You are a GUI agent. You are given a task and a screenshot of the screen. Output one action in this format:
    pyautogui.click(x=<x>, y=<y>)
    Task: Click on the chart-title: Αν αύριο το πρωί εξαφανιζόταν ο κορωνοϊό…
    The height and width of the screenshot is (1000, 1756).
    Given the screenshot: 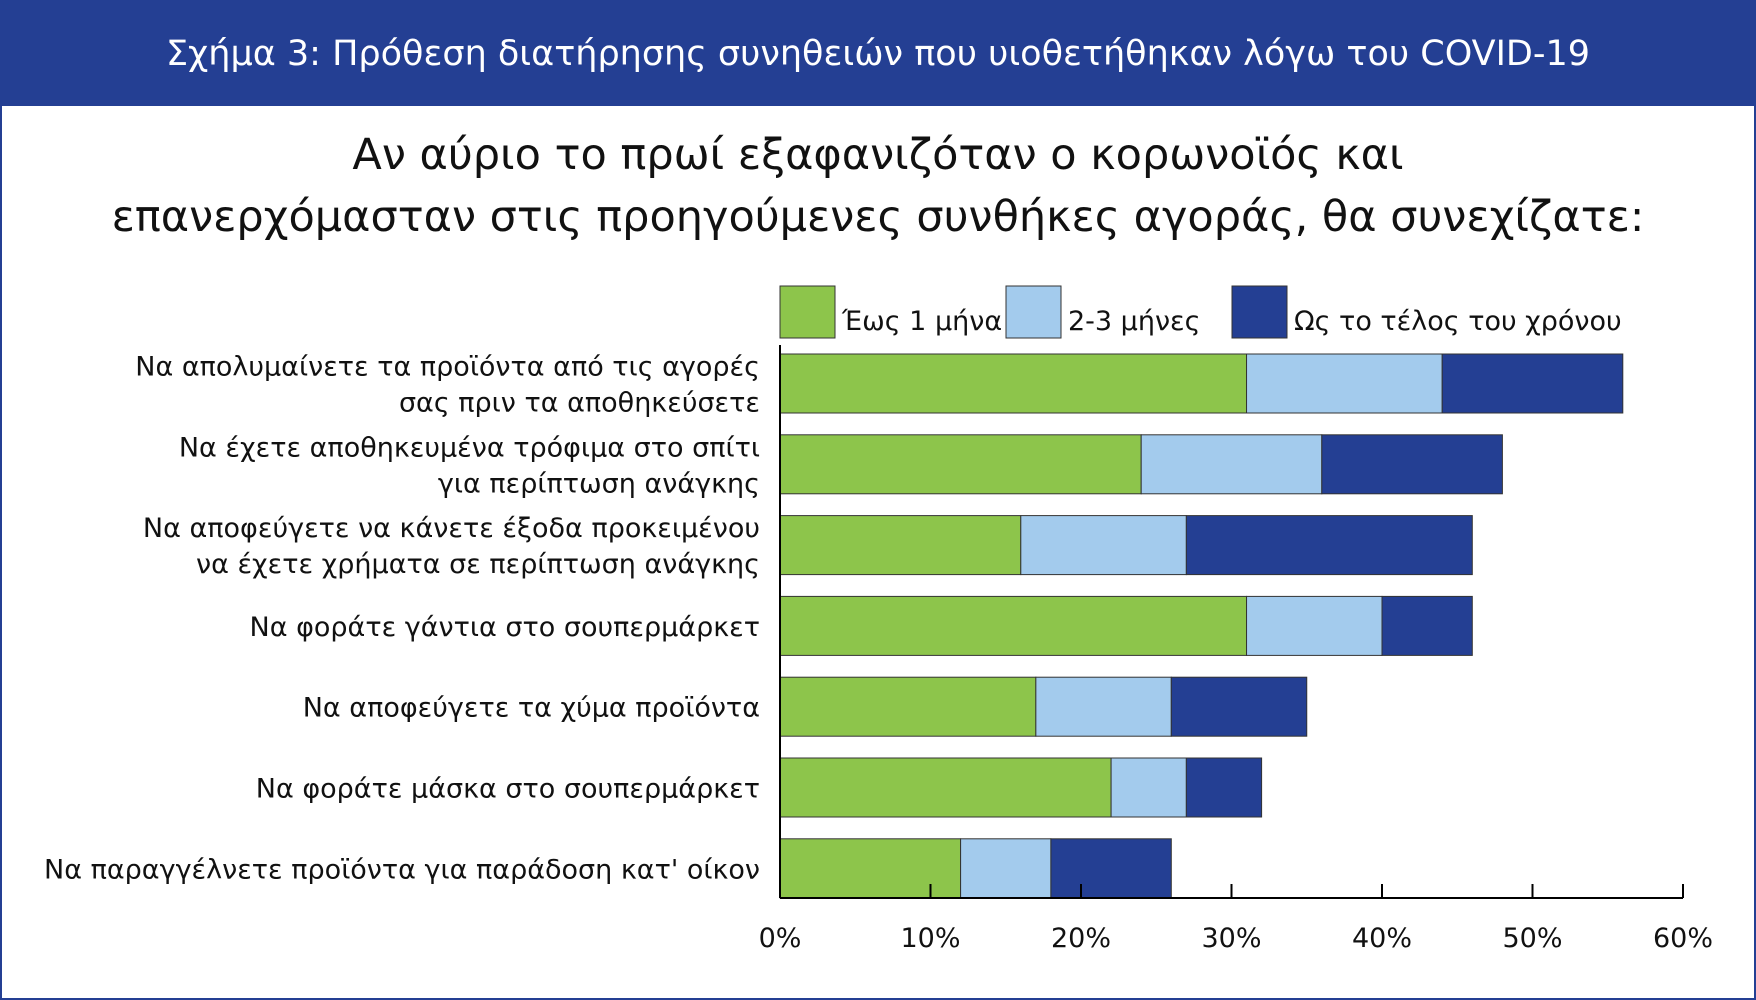 What is the action you would take?
    pyautogui.click(x=878, y=186)
    